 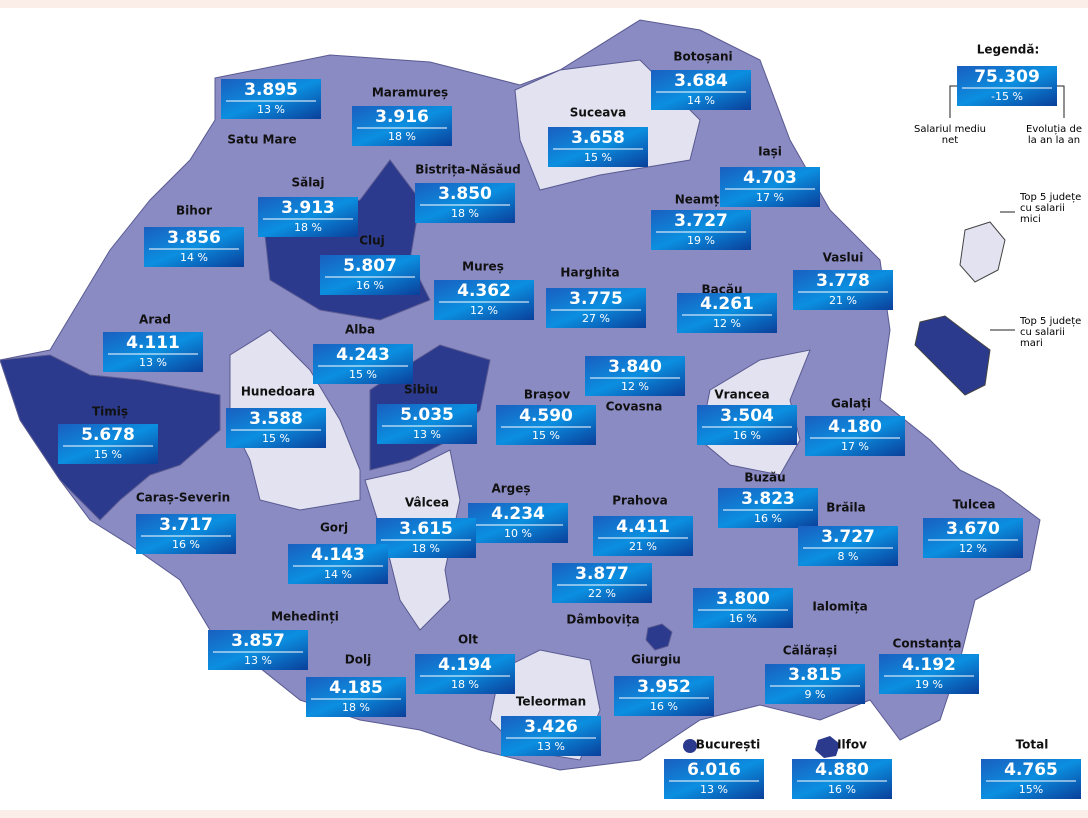 What do you see at coordinates (1051, 332) in the screenshot?
I see `large-caption: Top 5 județe cu salarii mari` at bounding box center [1051, 332].